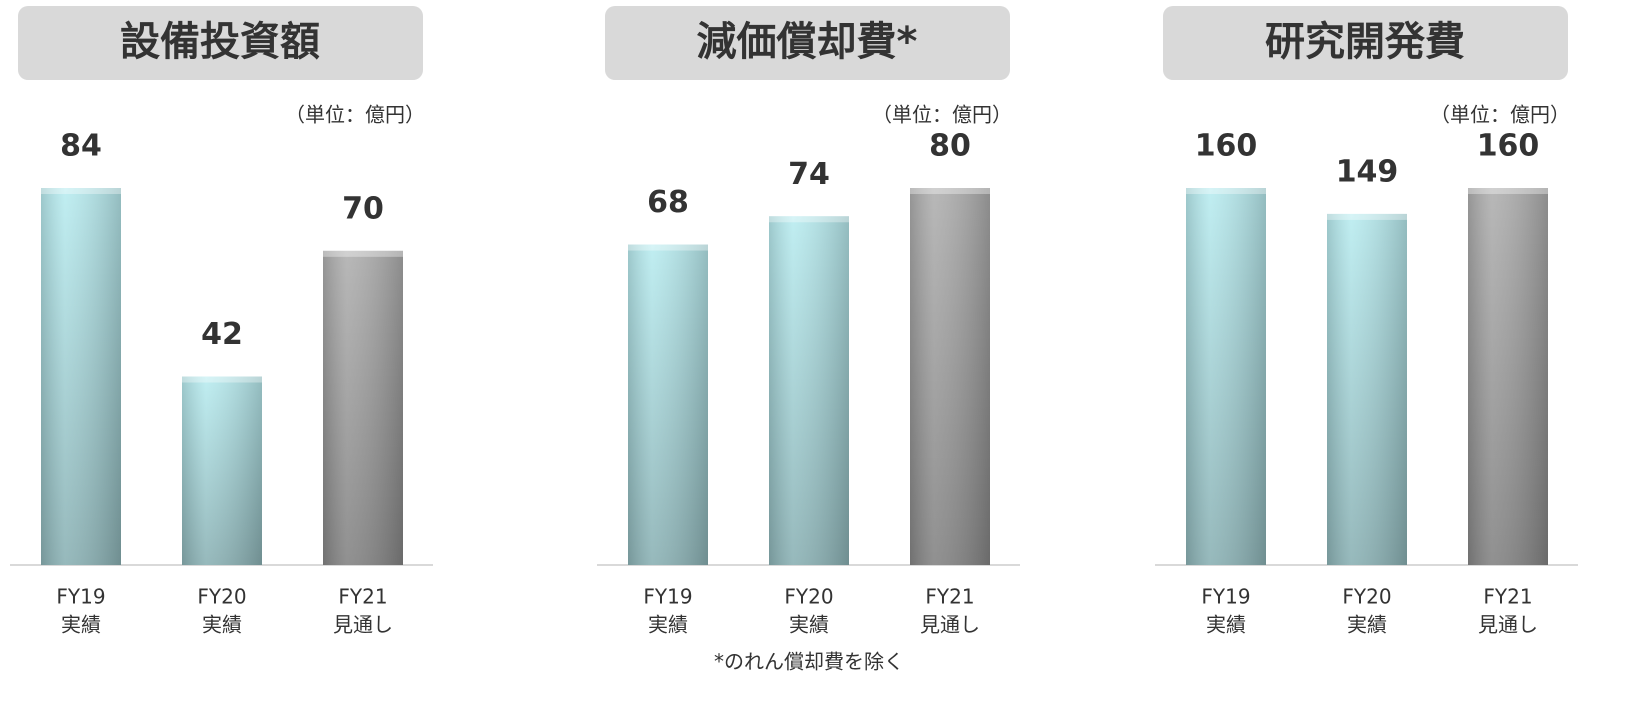 The width and height of the screenshot is (1631, 704). What do you see at coordinates (668, 202) in the screenshot?
I see `value-label: 68` at bounding box center [668, 202].